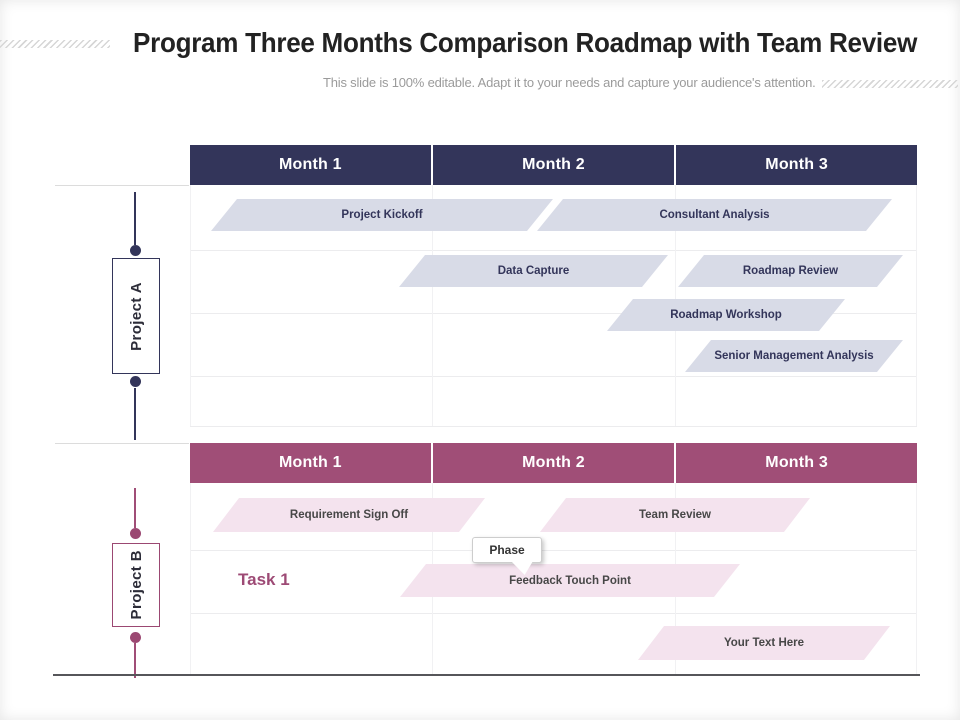 This screenshot has width=960, height=720. What do you see at coordinates (264, 579) in the screenshot?
I see `task-label: Task 1` at bounding box center [264, 579].